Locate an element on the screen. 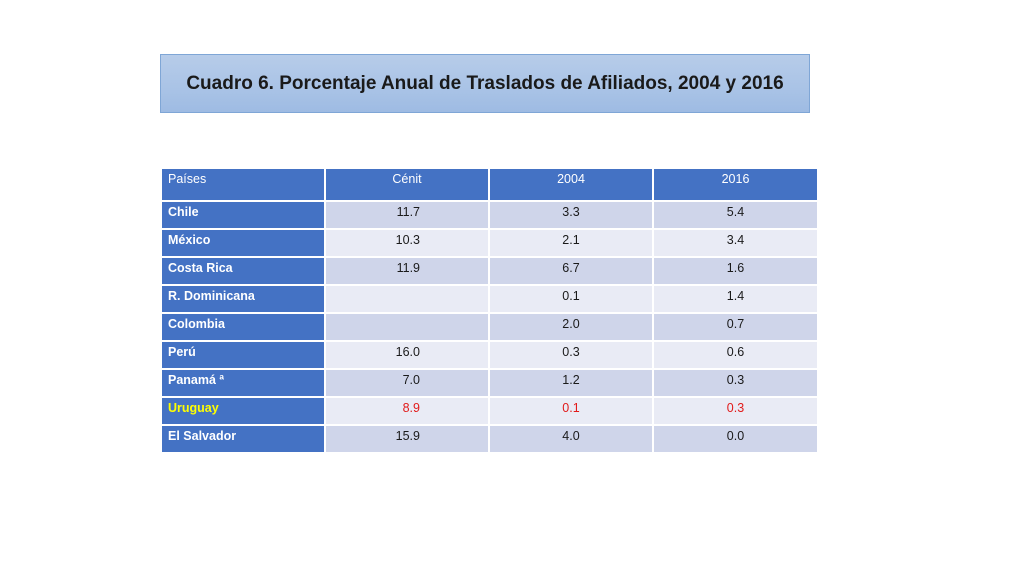  value-2016-cell: 0.0 is located at coordinates (735, 439).